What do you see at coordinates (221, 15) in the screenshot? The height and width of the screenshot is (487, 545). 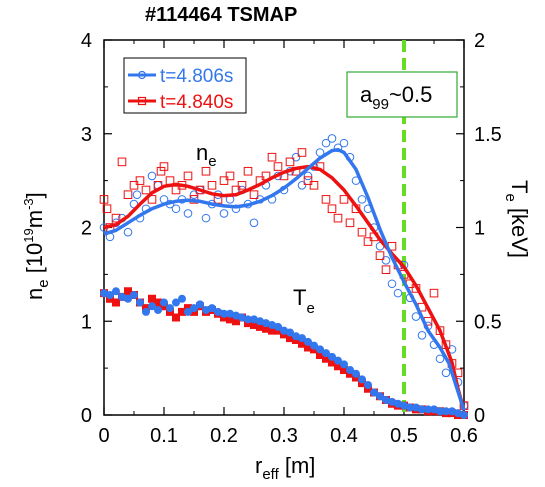 I see `chart-title: #114464 TSMAP` at bounding box center [221, 15].